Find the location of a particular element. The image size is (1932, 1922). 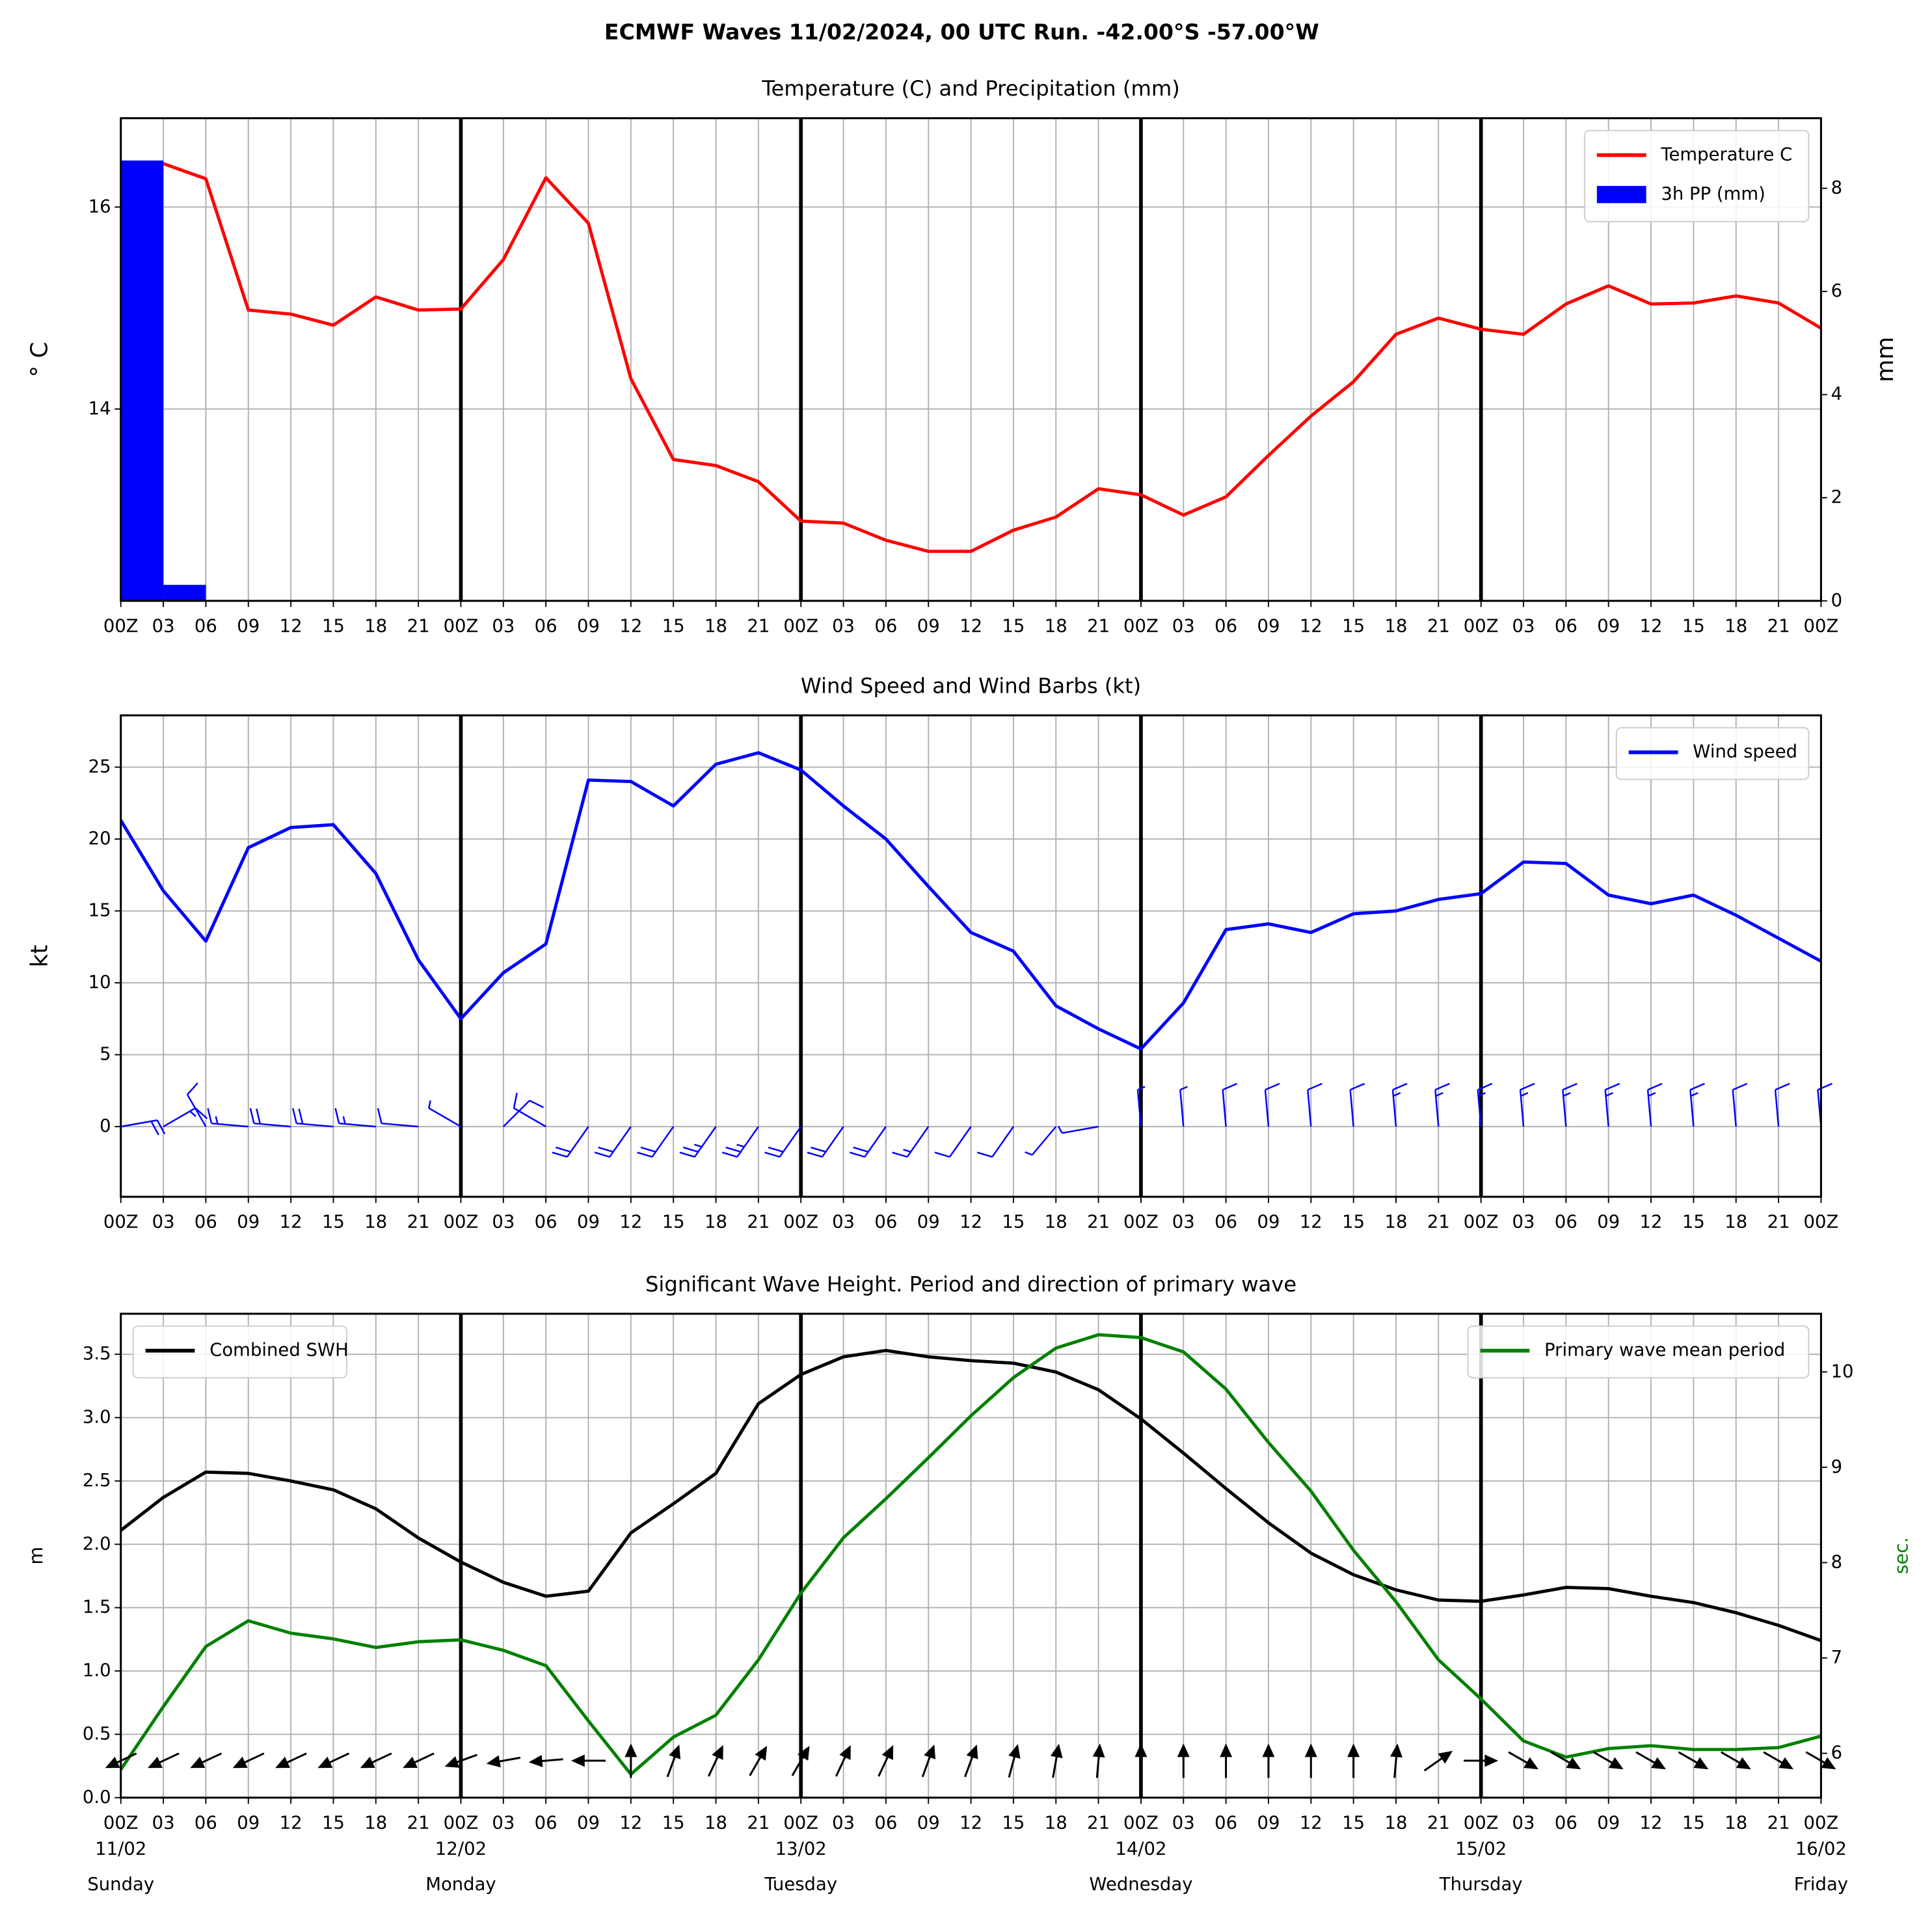

y-tick-label: 2.0 is located at coordinates (97, 1544).